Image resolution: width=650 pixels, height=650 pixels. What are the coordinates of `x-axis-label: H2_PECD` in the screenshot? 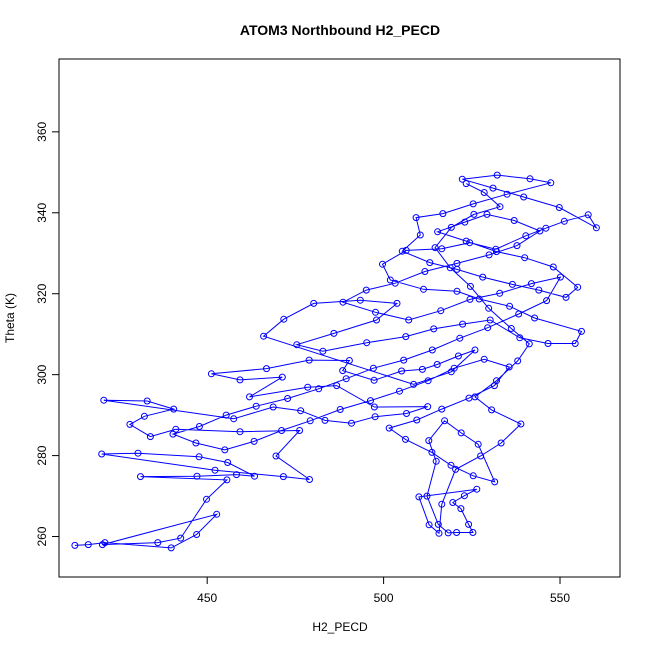 It's located at (340, 627).